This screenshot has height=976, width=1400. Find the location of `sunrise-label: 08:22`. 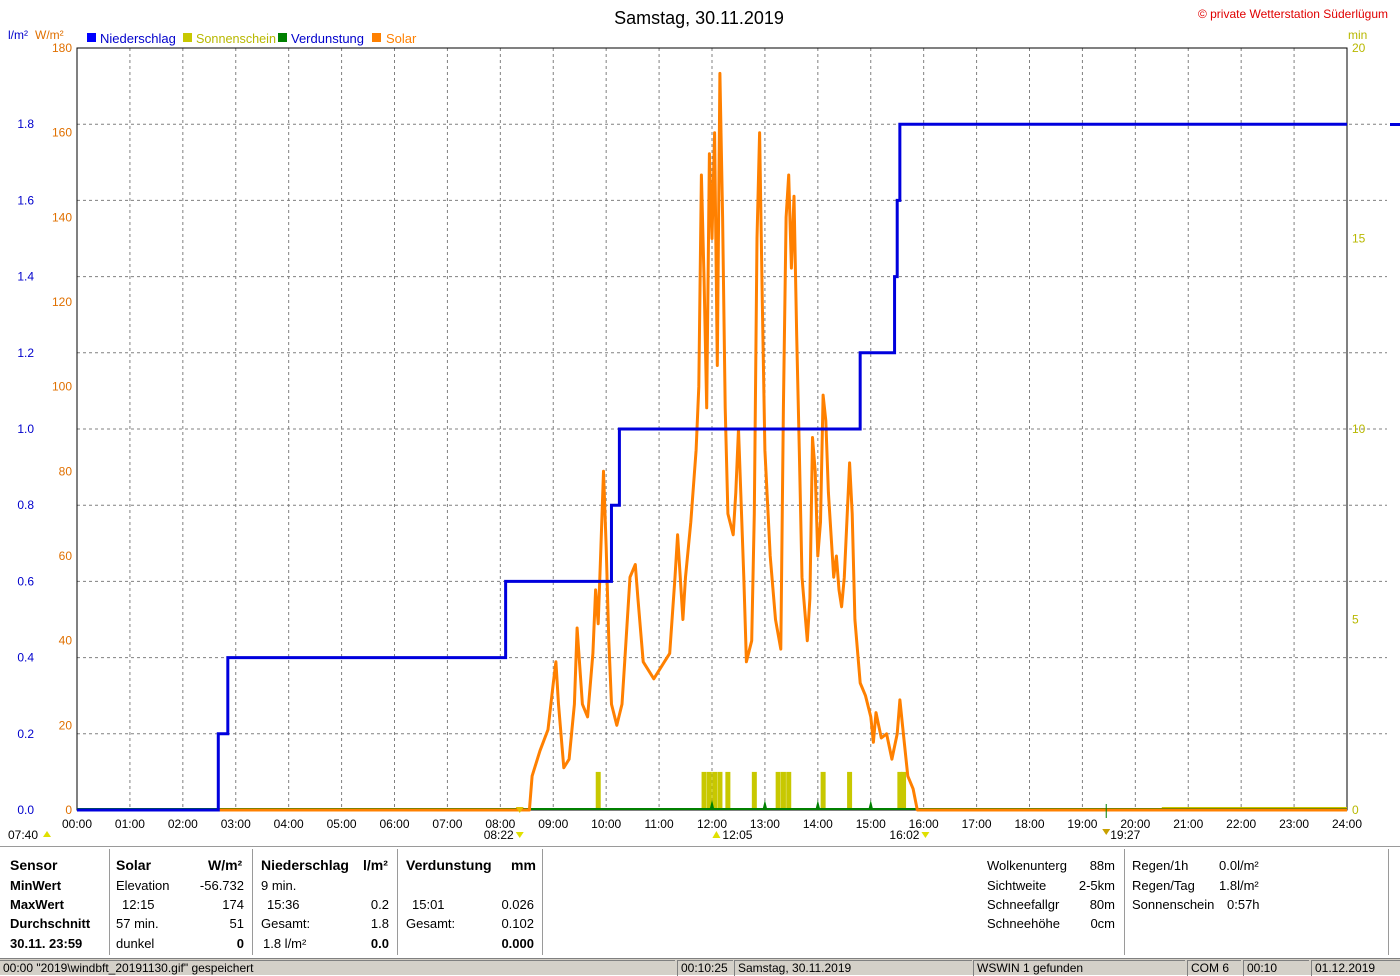

sunrise-label: 08:22 is located at coordinates (499, 835).